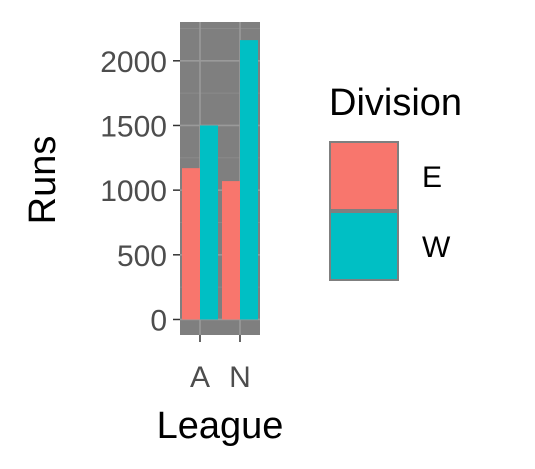 Image resolution: width=535 pixels, height=469 pixels. What do you see at coordinates (133, 191) in the screenshot?
I see `y-tick-label: 1000` at bounding box center [133, 191].